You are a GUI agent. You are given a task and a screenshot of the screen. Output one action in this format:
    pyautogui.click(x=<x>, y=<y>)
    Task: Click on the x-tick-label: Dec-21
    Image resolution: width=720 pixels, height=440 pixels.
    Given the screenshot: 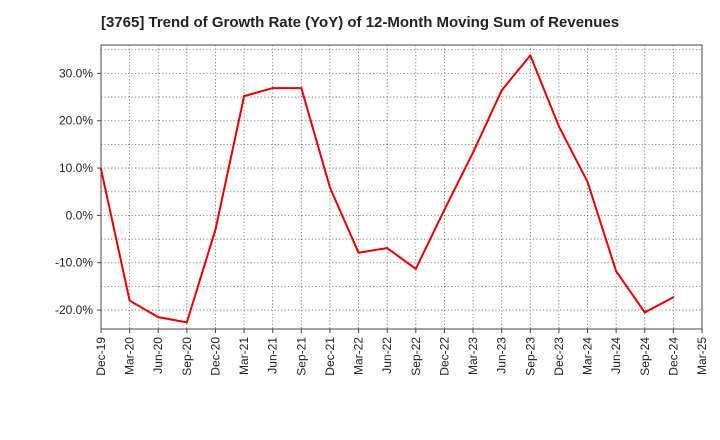 What is the action you would take?
    pyautogui.click(x=330, y=356)
    